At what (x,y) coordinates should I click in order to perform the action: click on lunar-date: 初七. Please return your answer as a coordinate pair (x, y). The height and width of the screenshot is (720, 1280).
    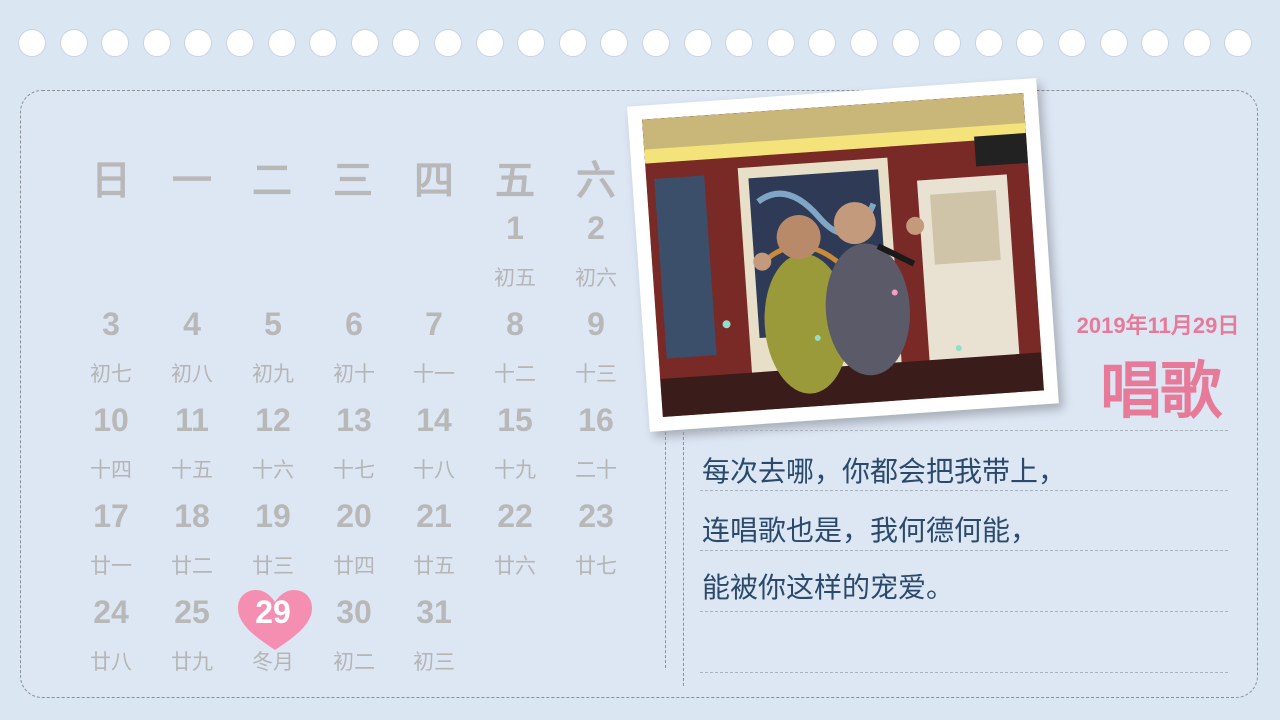
    Looking at the image, I should click on (111, 374).